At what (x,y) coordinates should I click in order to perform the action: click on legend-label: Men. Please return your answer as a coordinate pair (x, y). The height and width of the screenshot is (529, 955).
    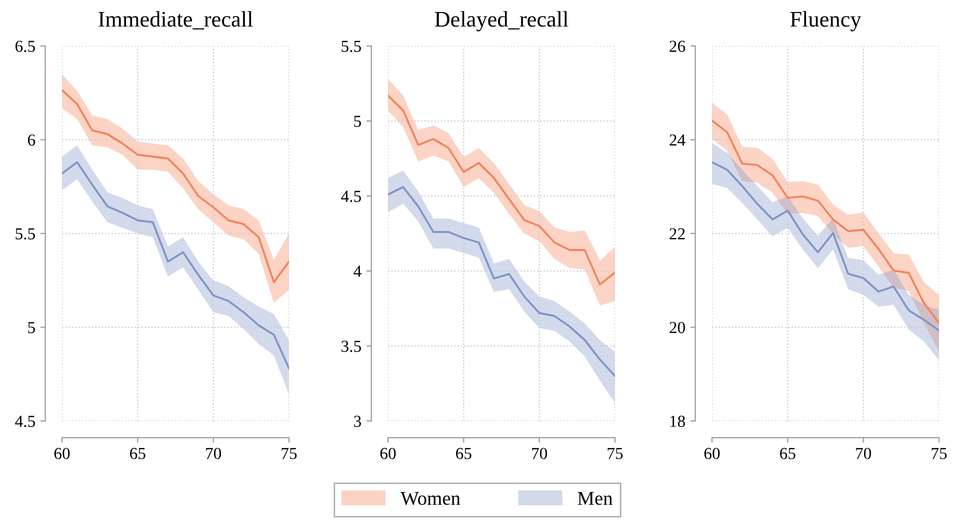
    Looking at the image, I should click on (595, 498).